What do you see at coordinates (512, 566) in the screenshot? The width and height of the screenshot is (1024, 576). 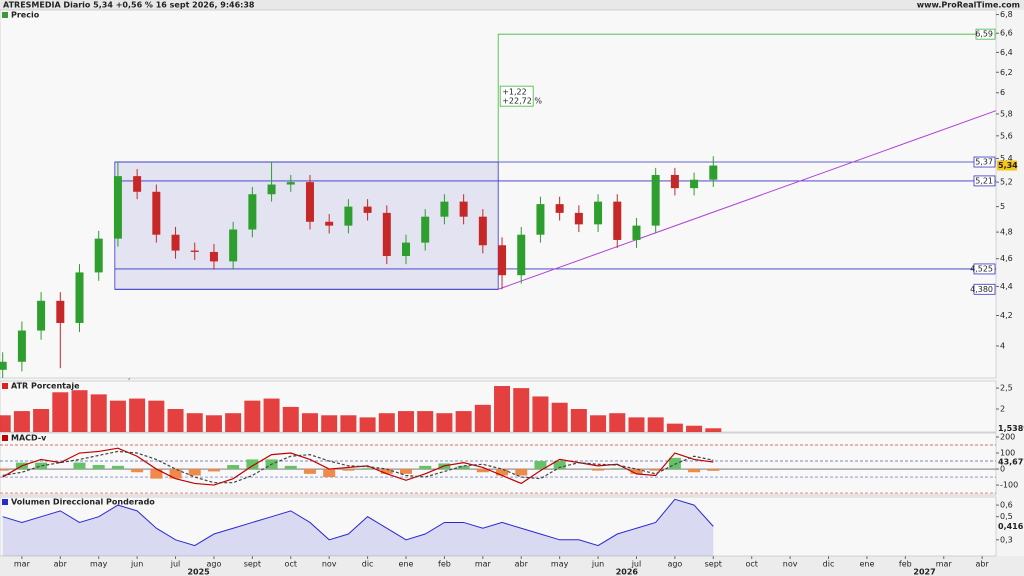 I see `x-axis-bar` at bounding box center [512, 566].